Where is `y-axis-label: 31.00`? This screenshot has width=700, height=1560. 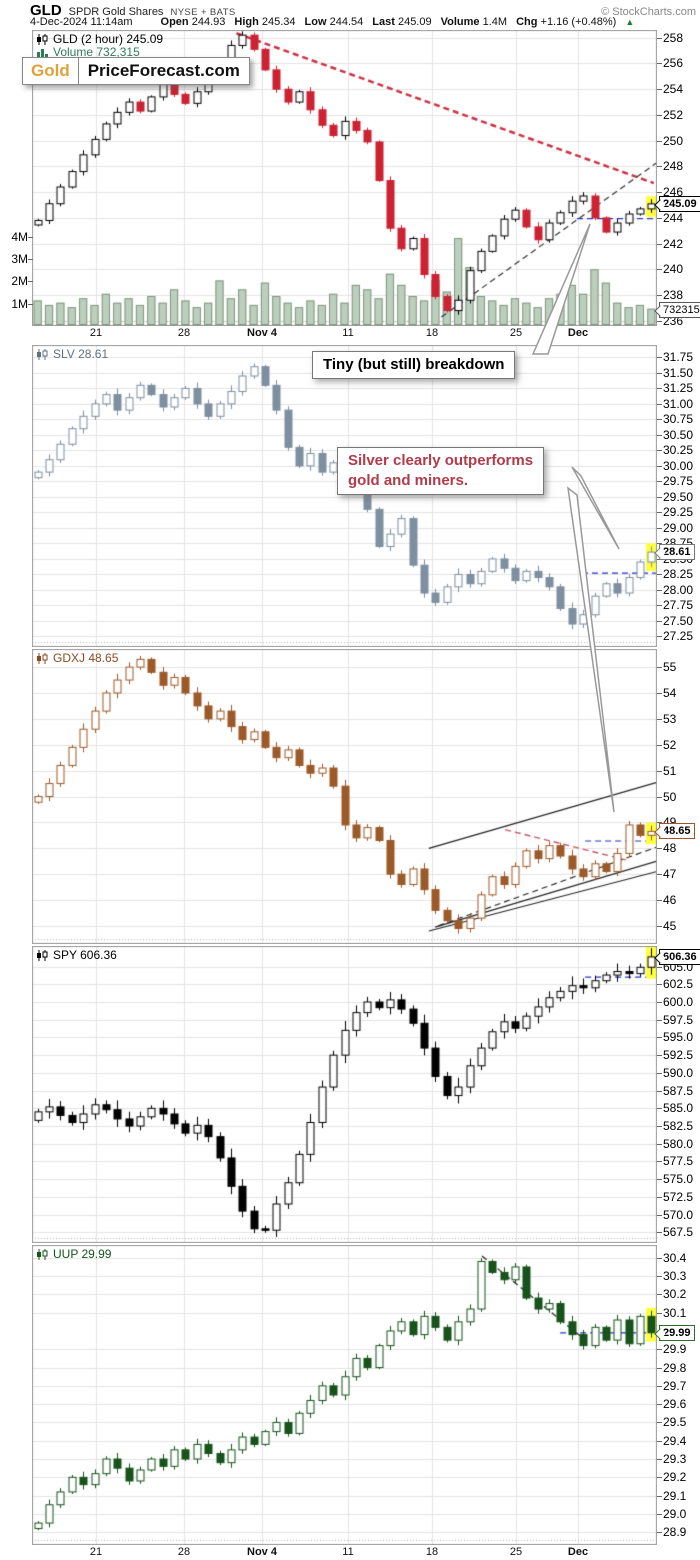
y-axis-label: 31.00 is located at coordinates (678, 404).